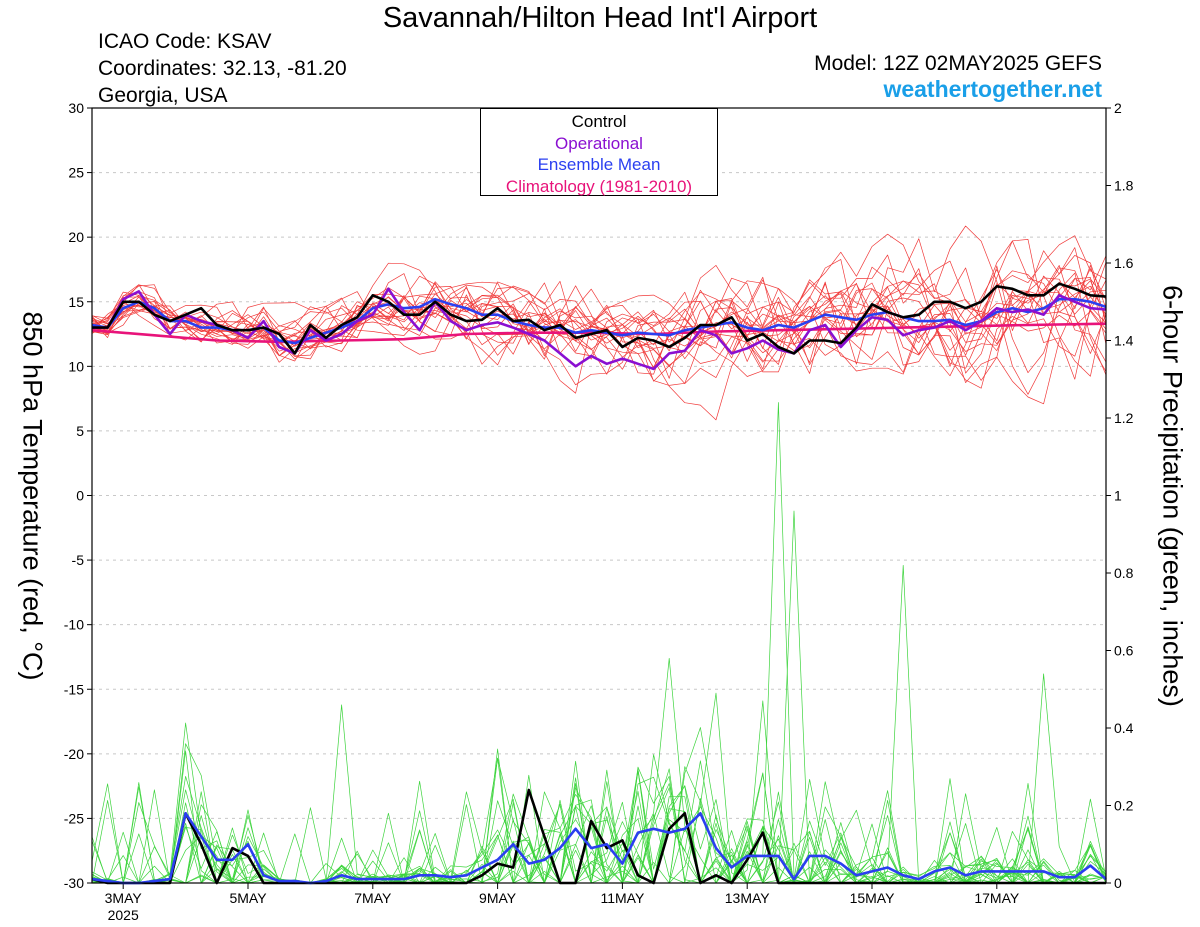 This screenshot has width=1200, height=927. What do you see at coordinates (80, 431) in the screenshot?
I see `y-left-tick-label: 5` at bounding box center [80, 431].